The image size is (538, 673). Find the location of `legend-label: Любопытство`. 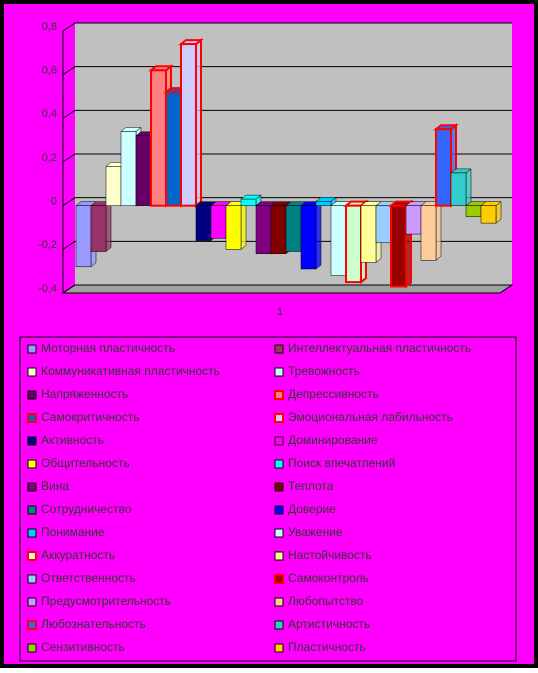

legend-label: Любопытство is located at coordinates (326, 601).